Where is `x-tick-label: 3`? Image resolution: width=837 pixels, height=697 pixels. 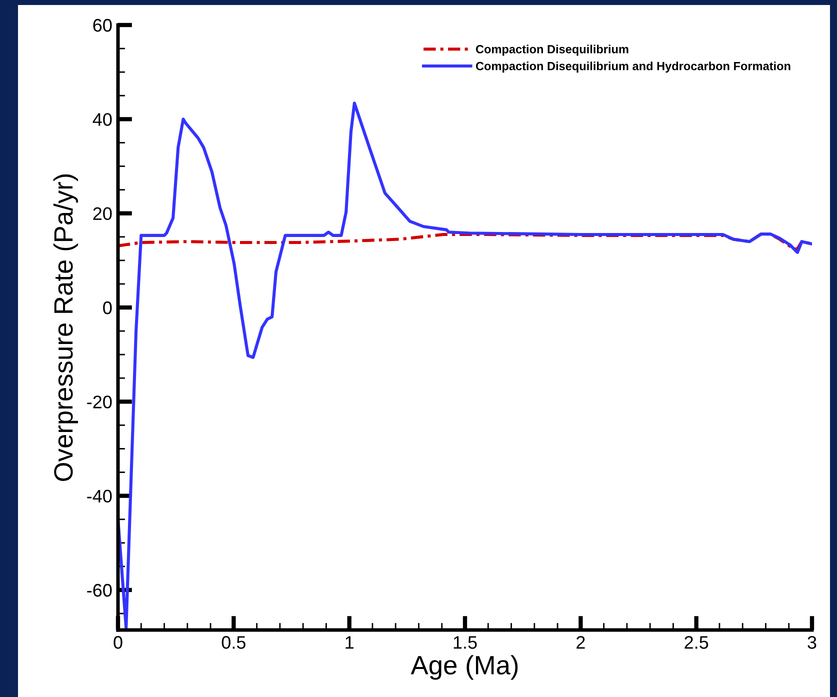
x-tick-label: 3 is located at coordinates (812, 642).